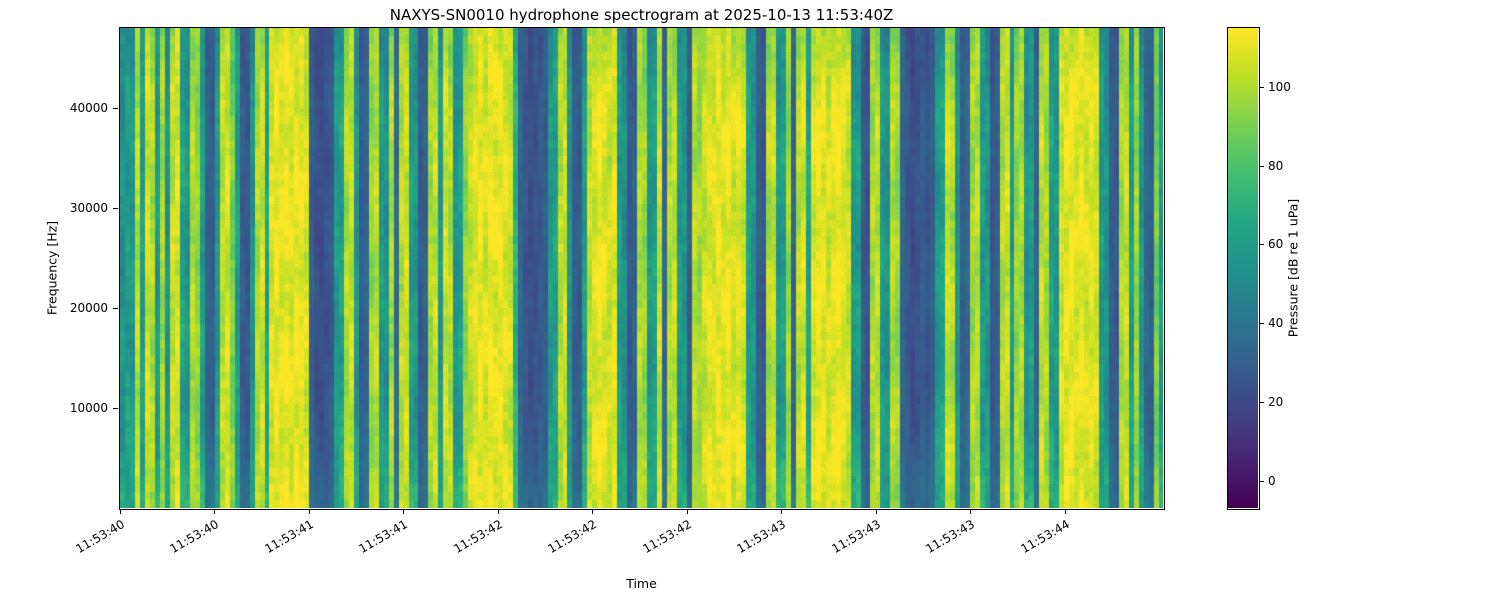  Describe the element at coordinates (88, 308) in the screenshot. I see `y-tick-label: 20000` at that location.